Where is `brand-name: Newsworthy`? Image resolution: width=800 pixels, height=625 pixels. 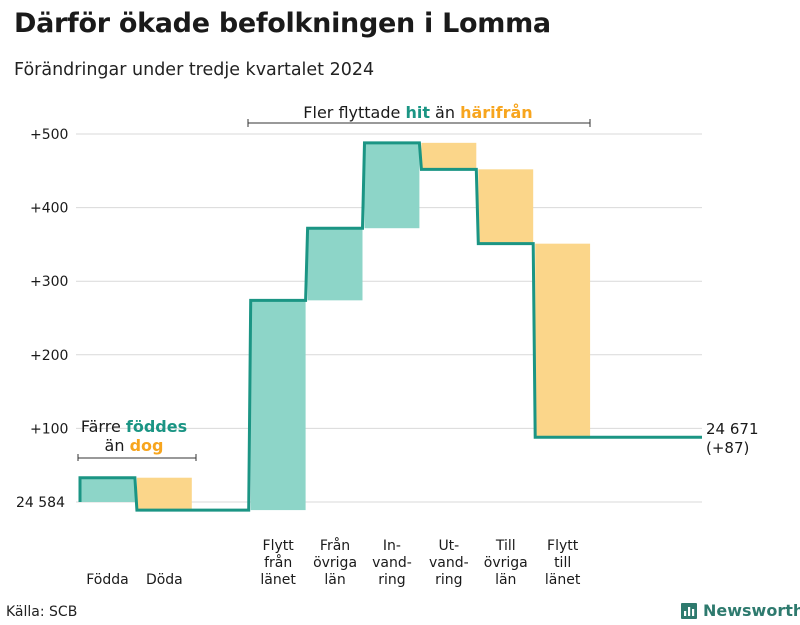
brand-name: Newsworthy is located at coordinates (751, 610).